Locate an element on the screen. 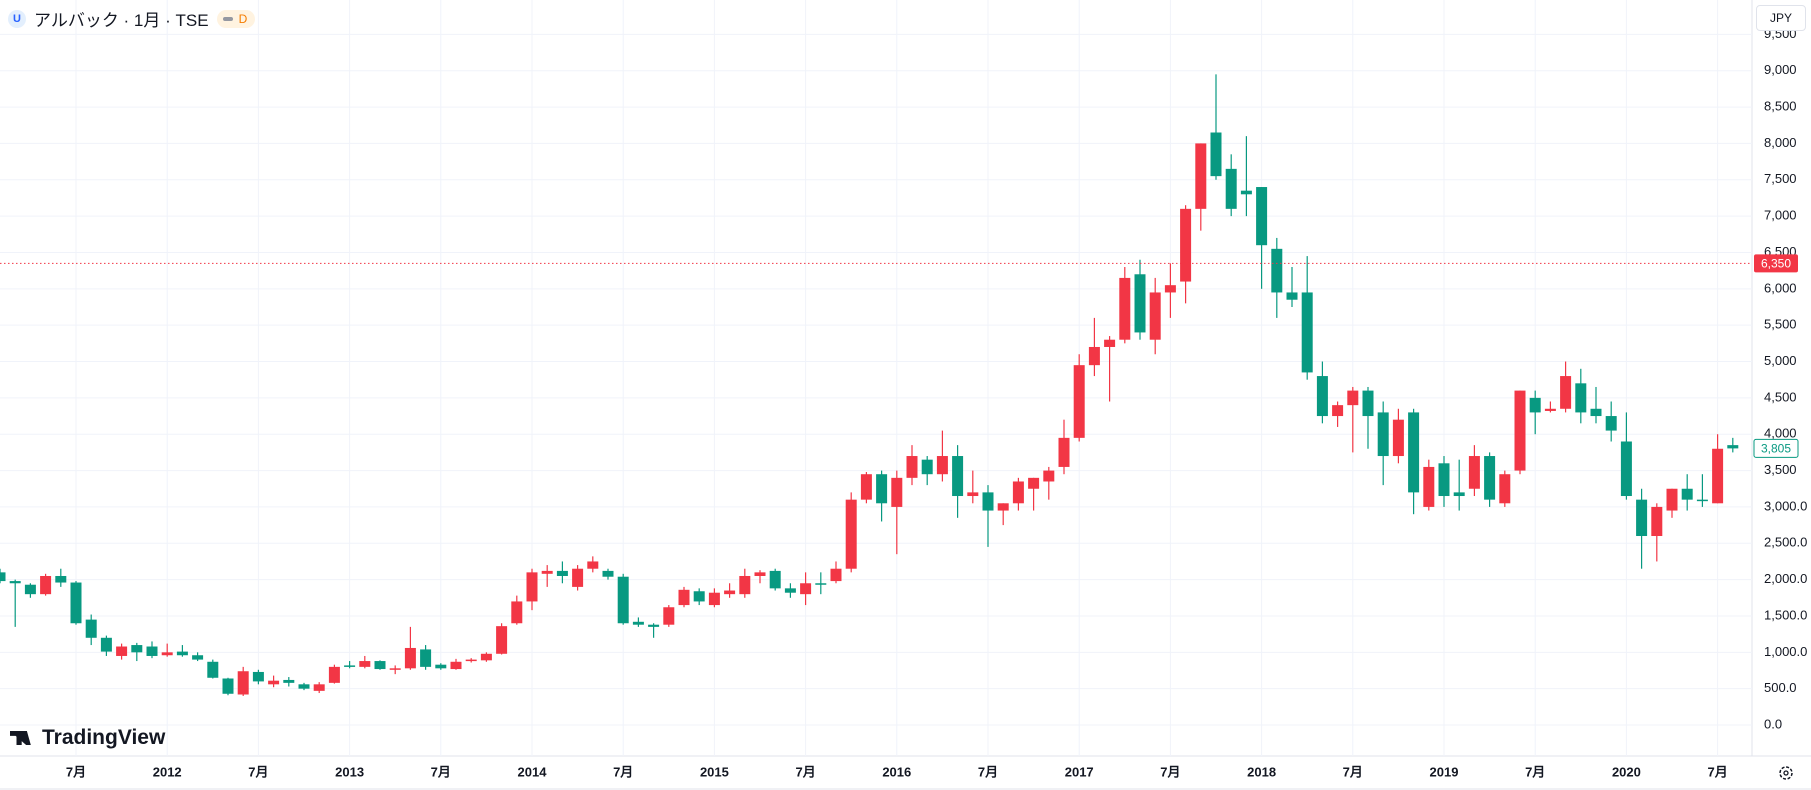  y-tick-label: 3,000.0 is located at coordinates (1785, 505).